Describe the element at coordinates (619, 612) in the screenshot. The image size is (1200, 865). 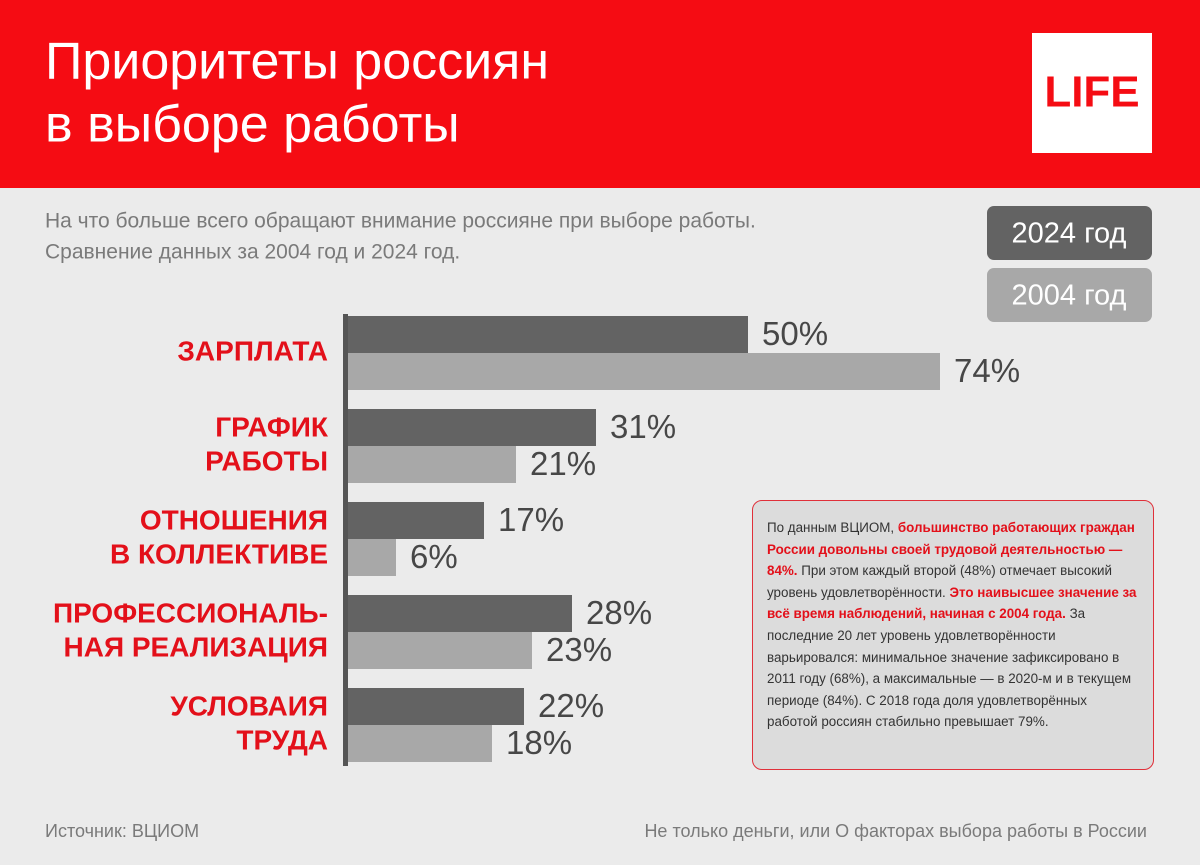
I see `value-label: 28%` at that location.